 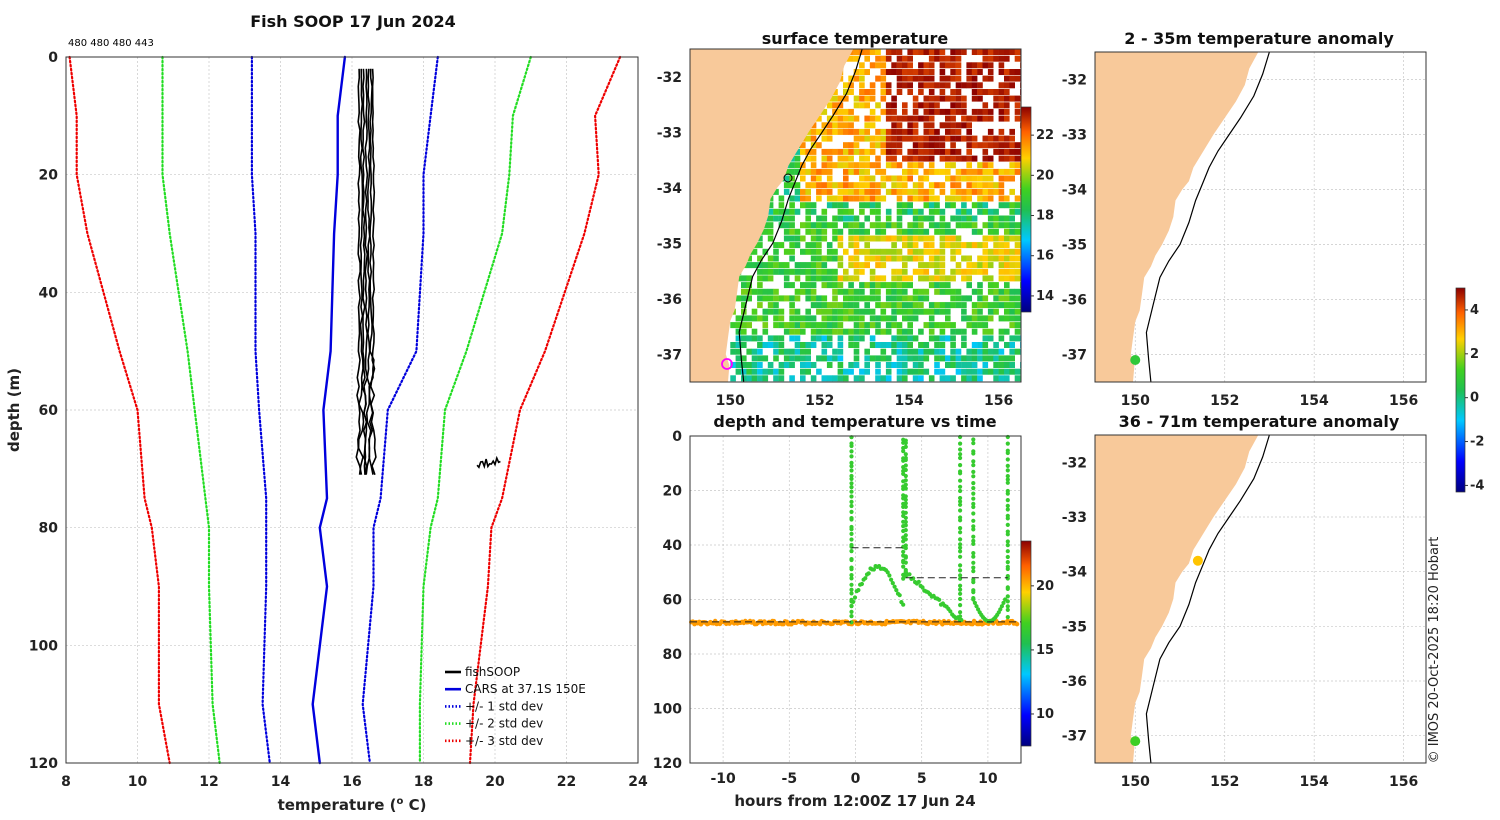 What do you see at coordinates (361, 271) in the screenshot?
I see `fishsoop-profile-line` at bounding box center [361, 271].